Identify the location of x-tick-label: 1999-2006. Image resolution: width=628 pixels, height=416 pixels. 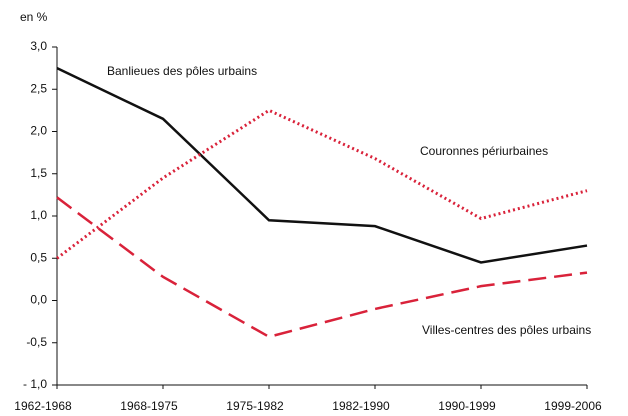
(573, 406).